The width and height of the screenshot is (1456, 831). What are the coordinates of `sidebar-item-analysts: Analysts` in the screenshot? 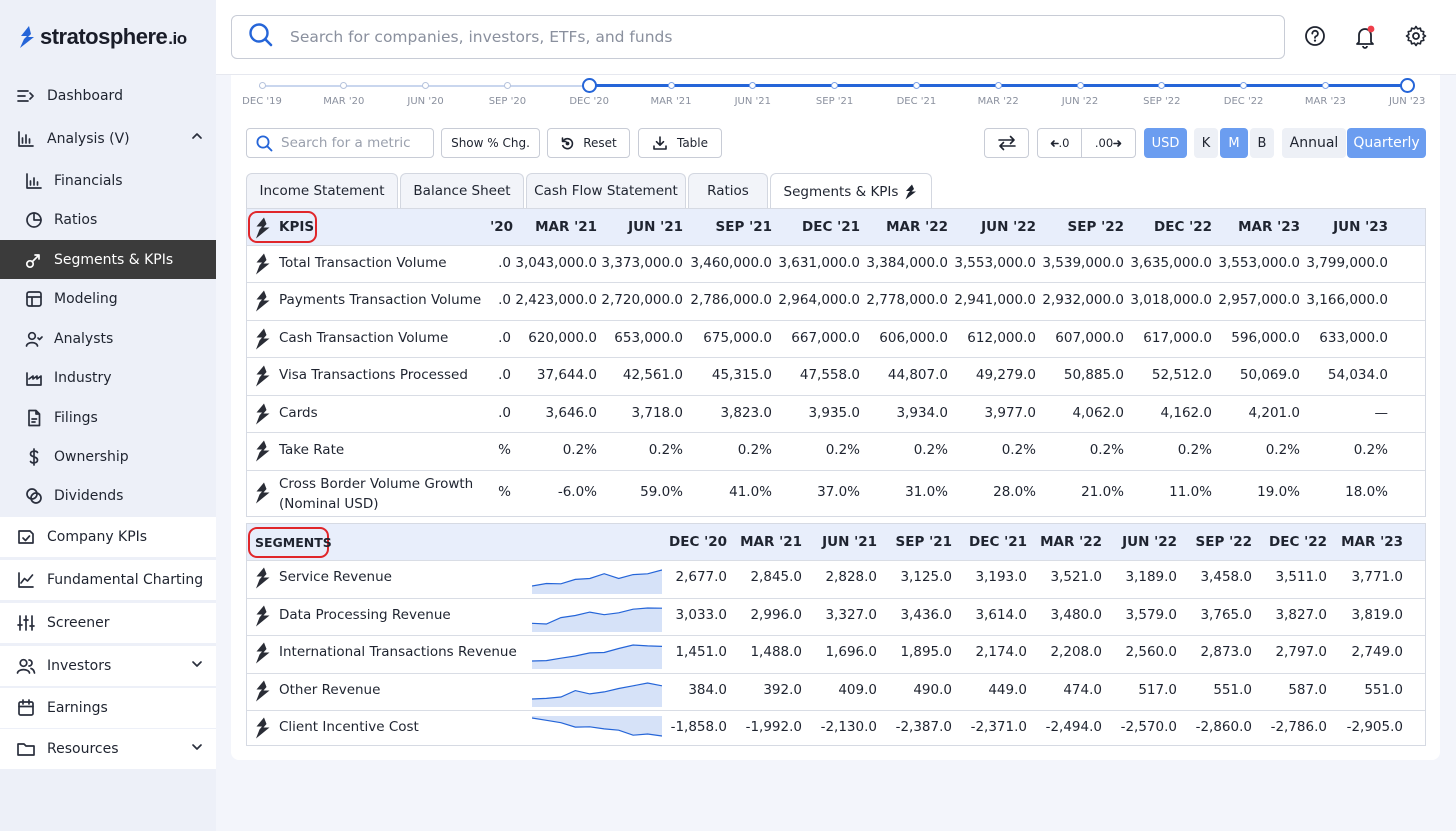 It's located at (108, 338).